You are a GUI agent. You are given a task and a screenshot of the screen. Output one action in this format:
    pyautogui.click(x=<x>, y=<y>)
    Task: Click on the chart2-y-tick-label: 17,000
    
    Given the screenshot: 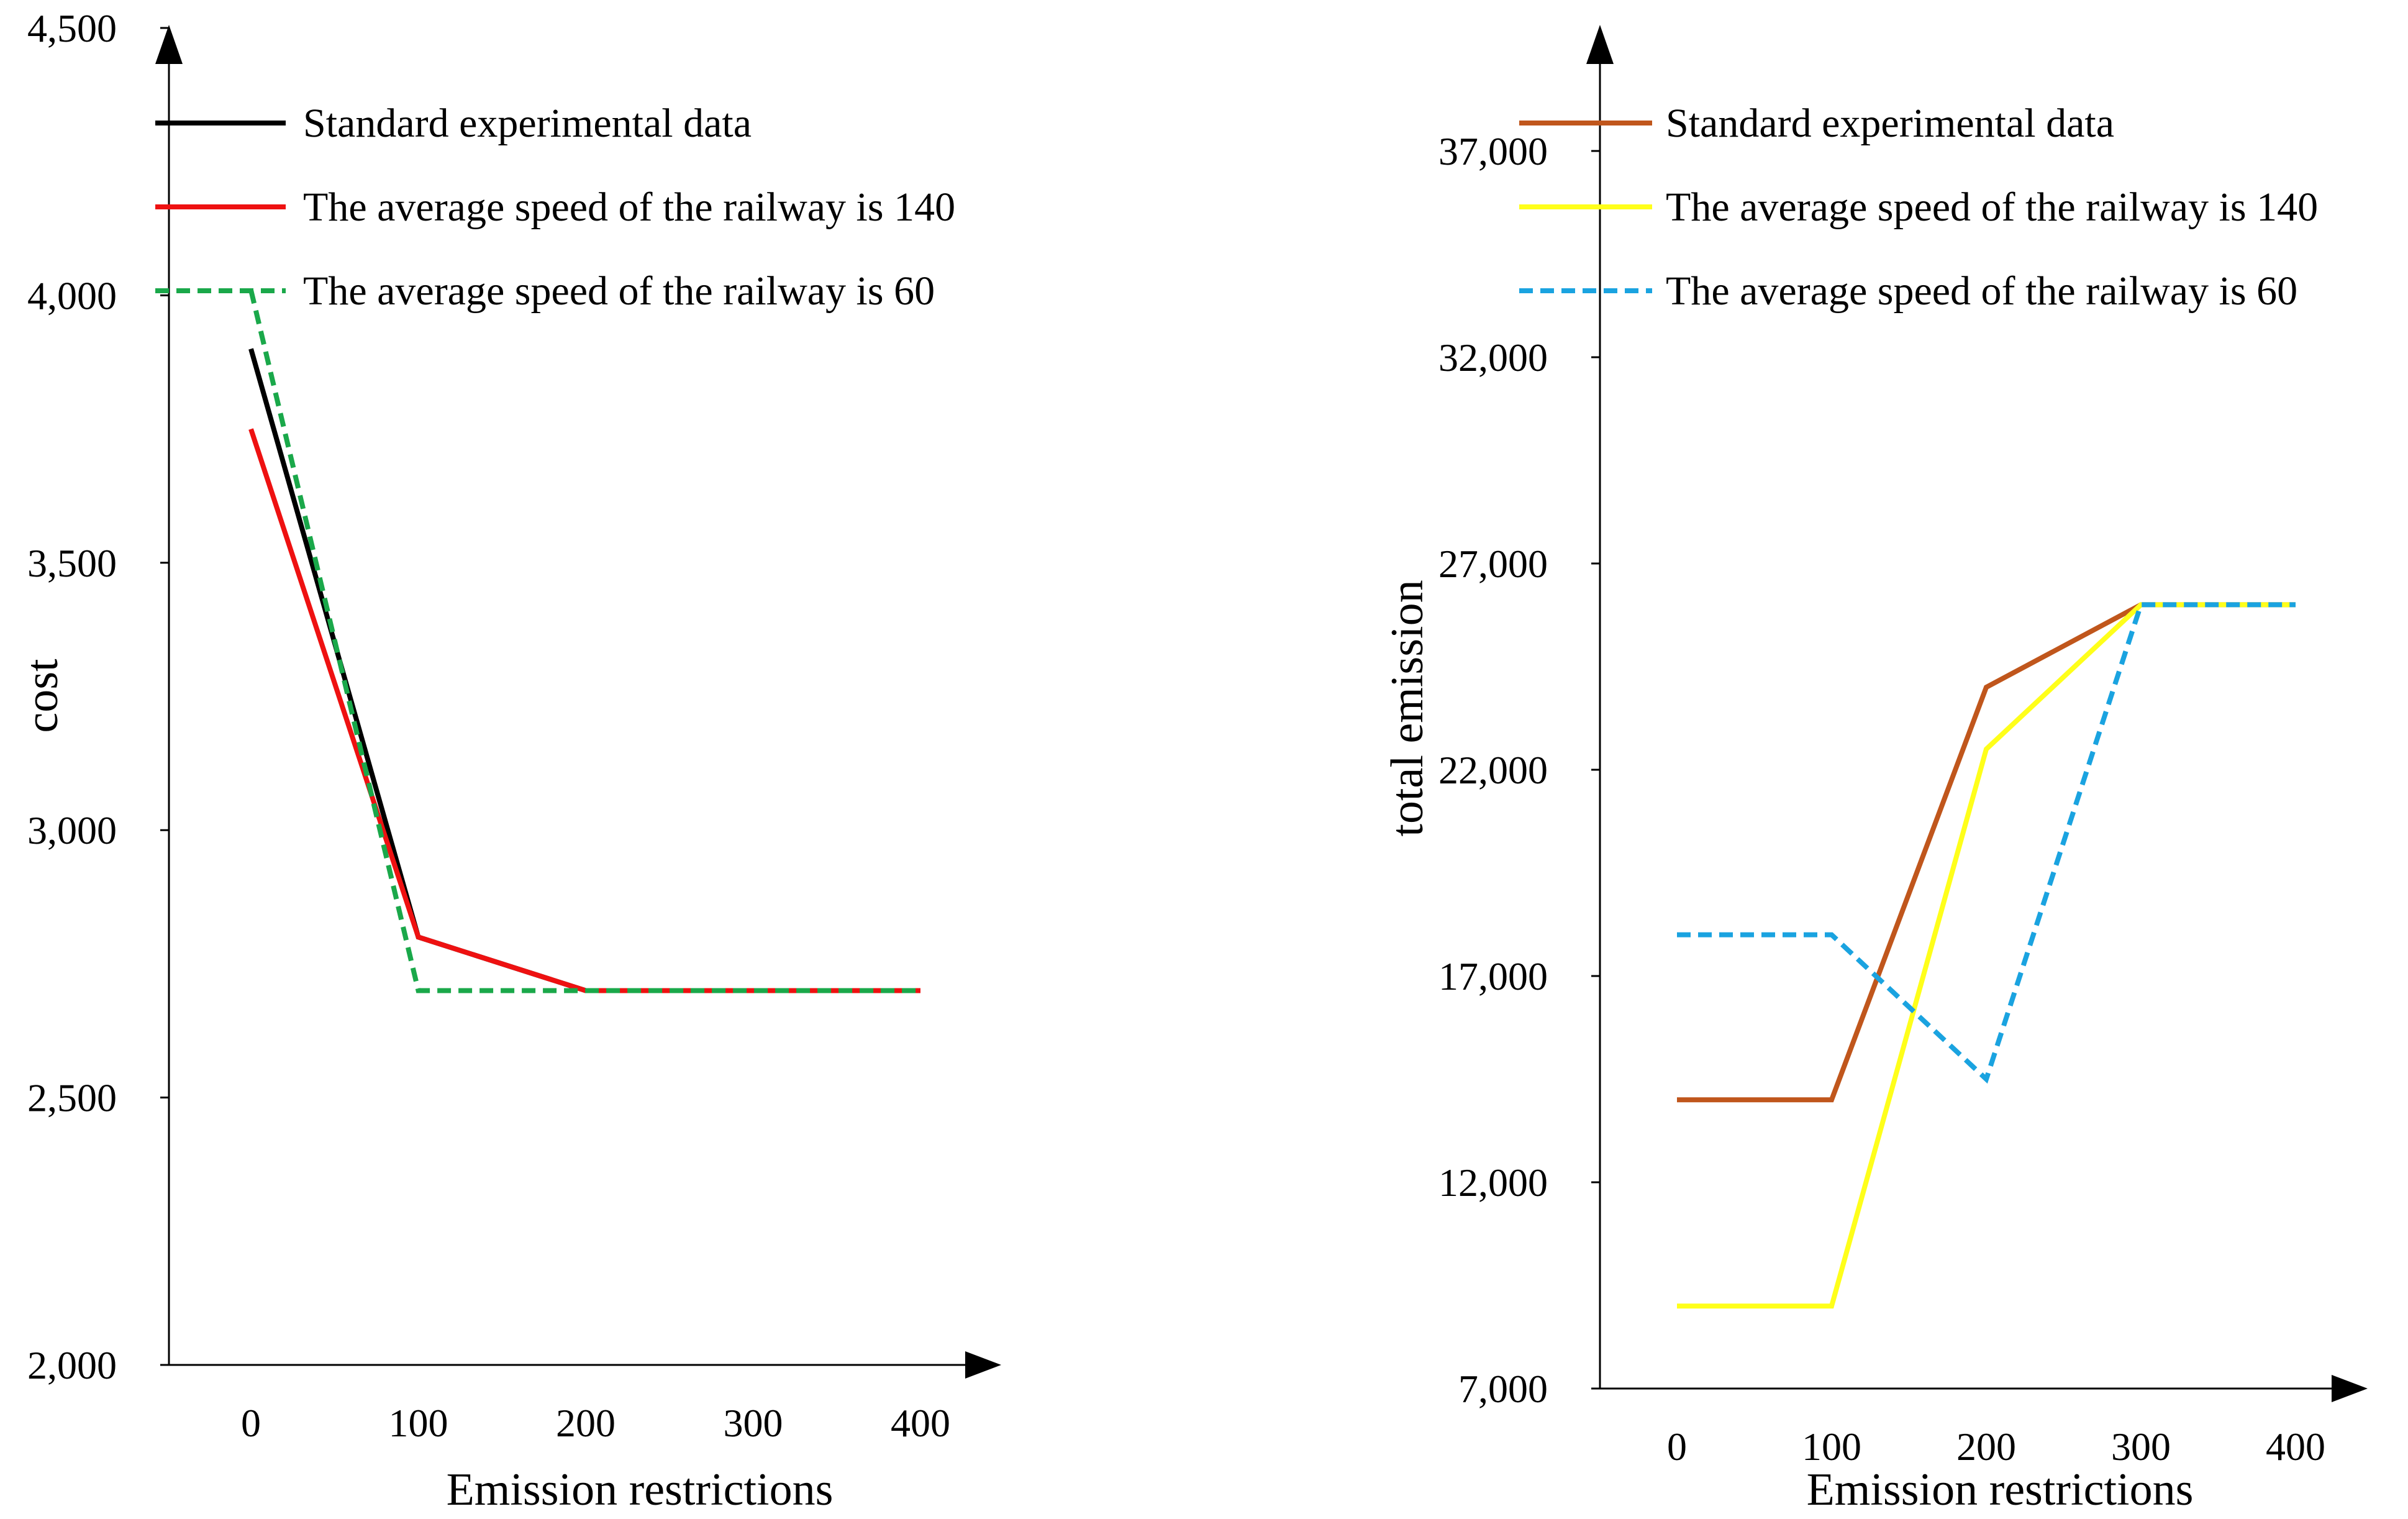 What is the action you would take?
    pyautogui.click(x=1493, y=976)
    